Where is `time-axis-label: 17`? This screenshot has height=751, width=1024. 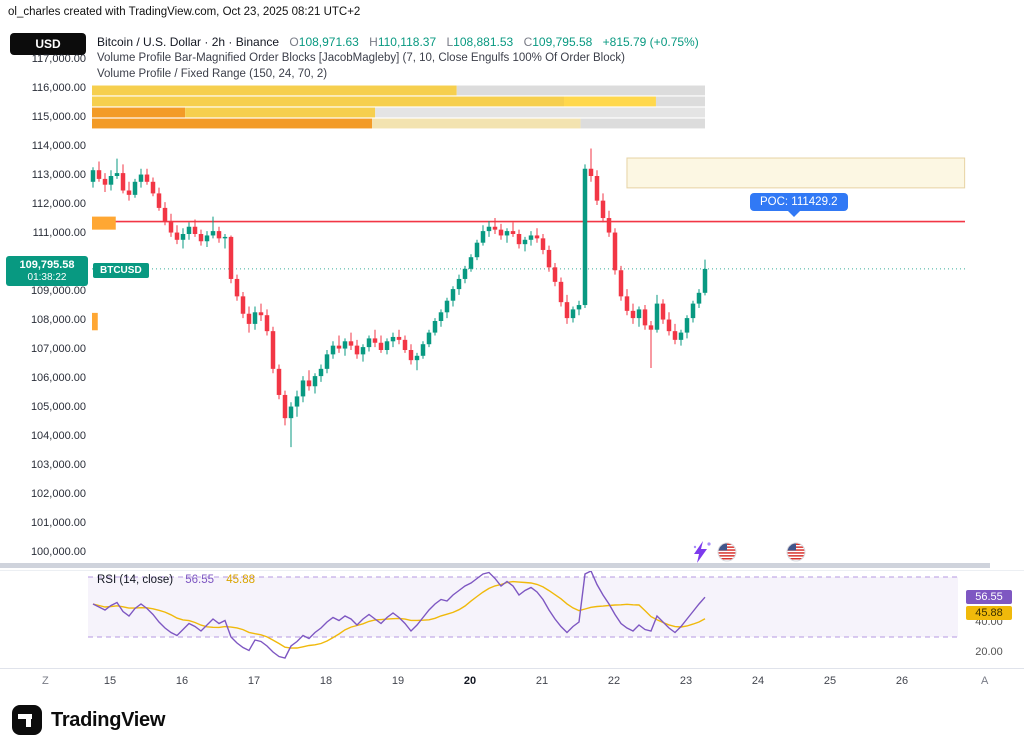
time-axis-label: 17 is located at coordinates (254, 681).